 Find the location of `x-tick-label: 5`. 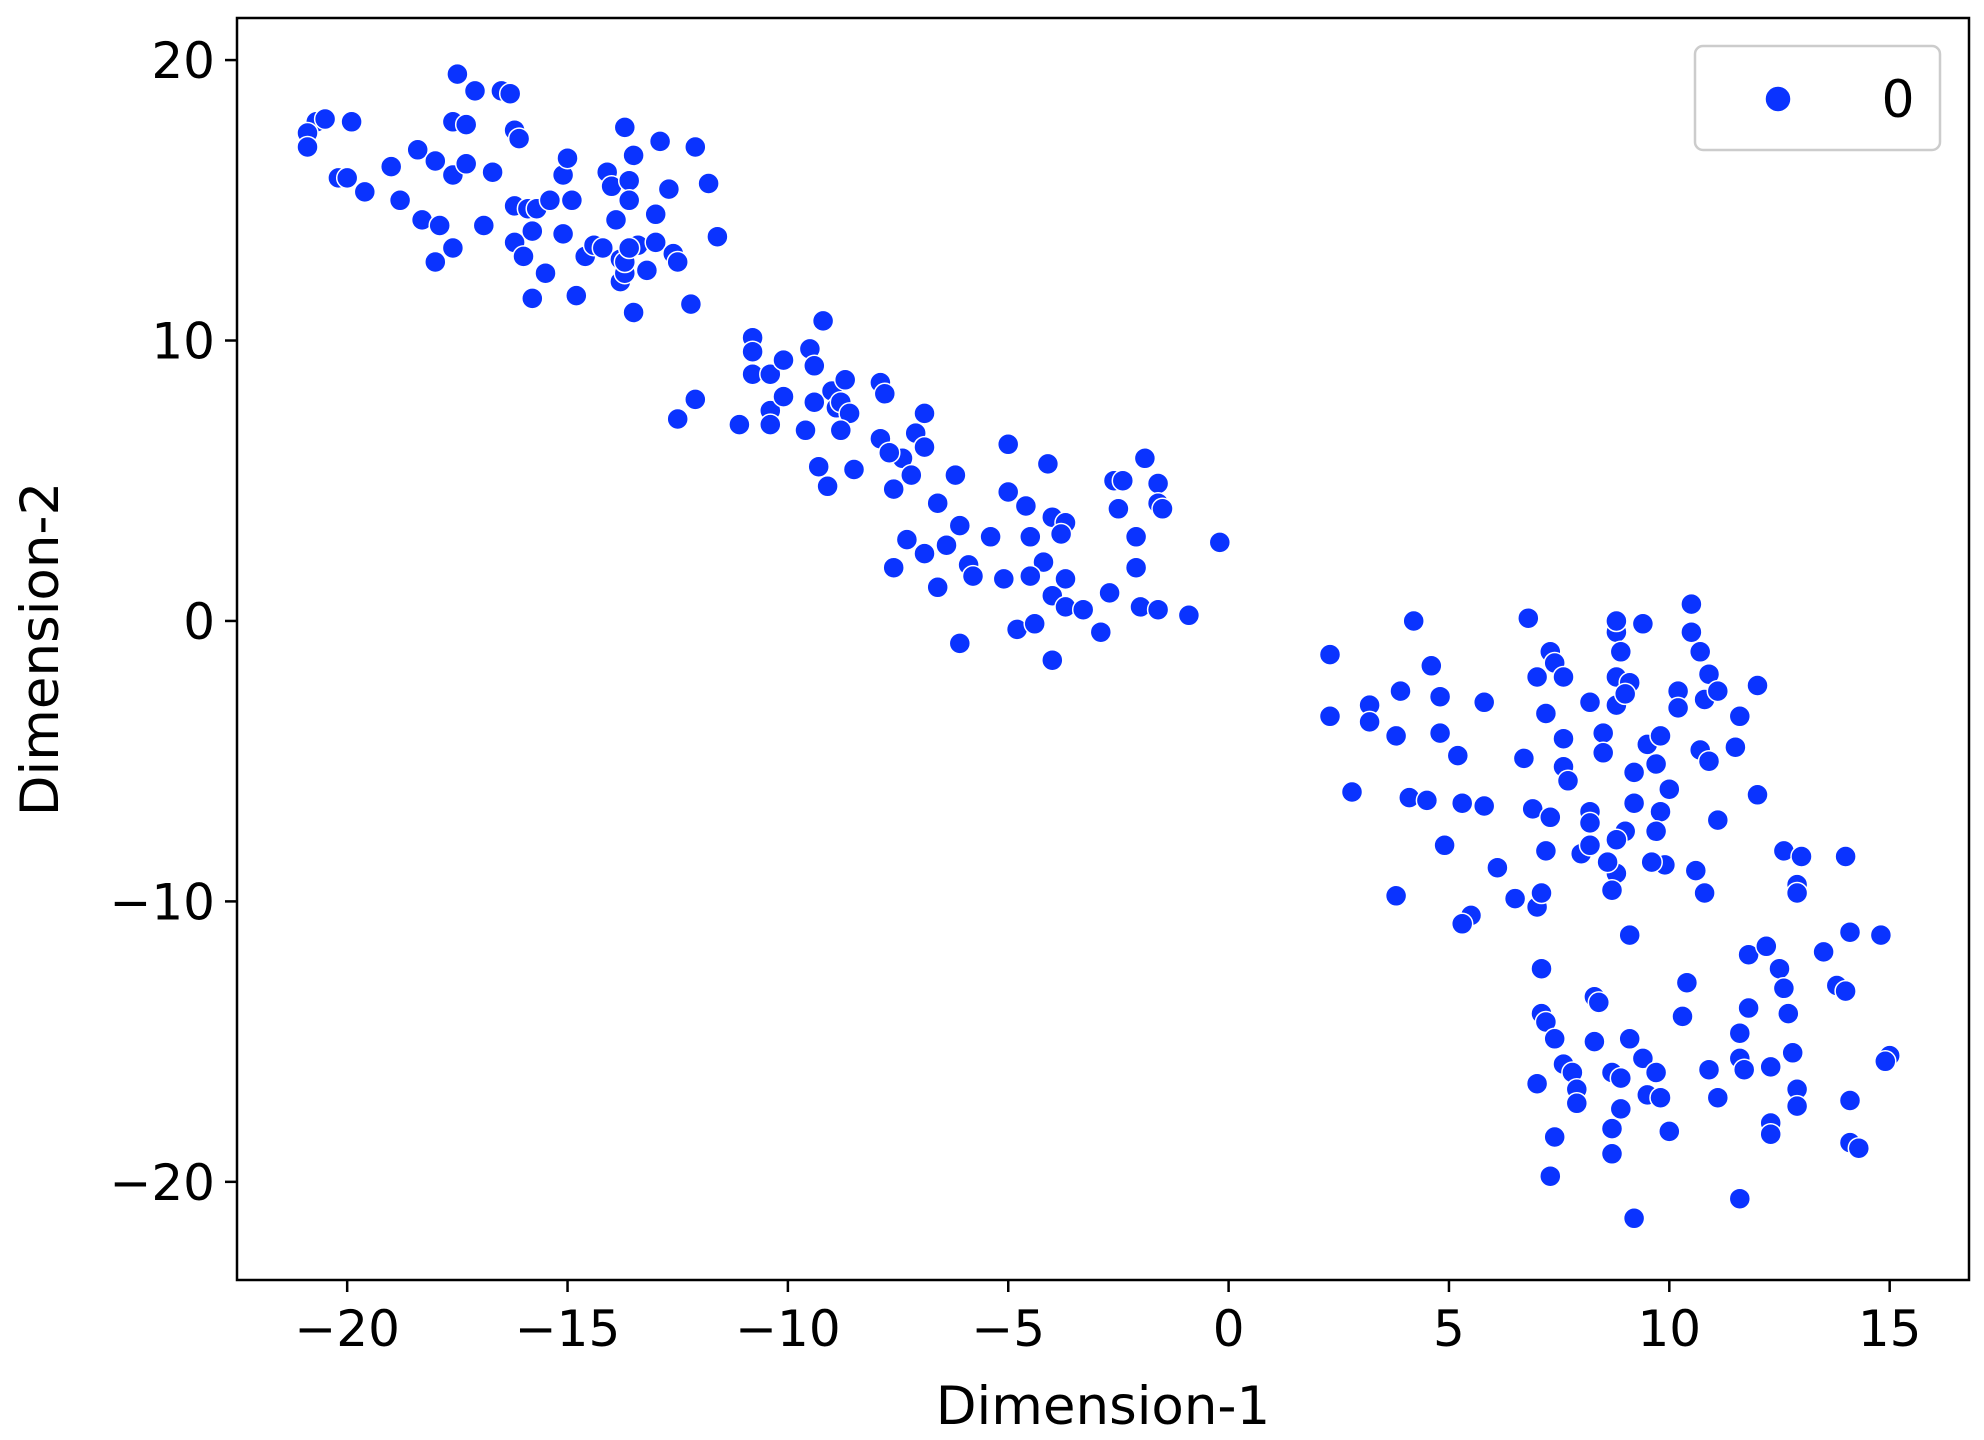

x-tick-label: 5 is located at coordinates (1449, 1329).